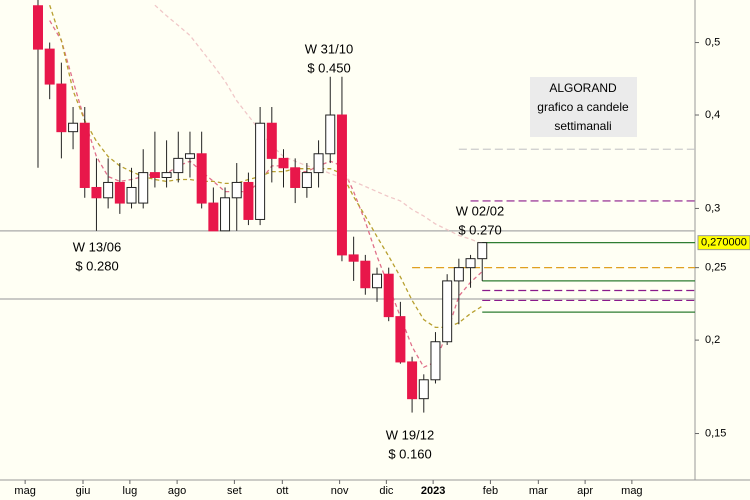  Describe the element at coordinates (712, 208) in the screenshot. I see `y-tick-label: 0,3` at that location.